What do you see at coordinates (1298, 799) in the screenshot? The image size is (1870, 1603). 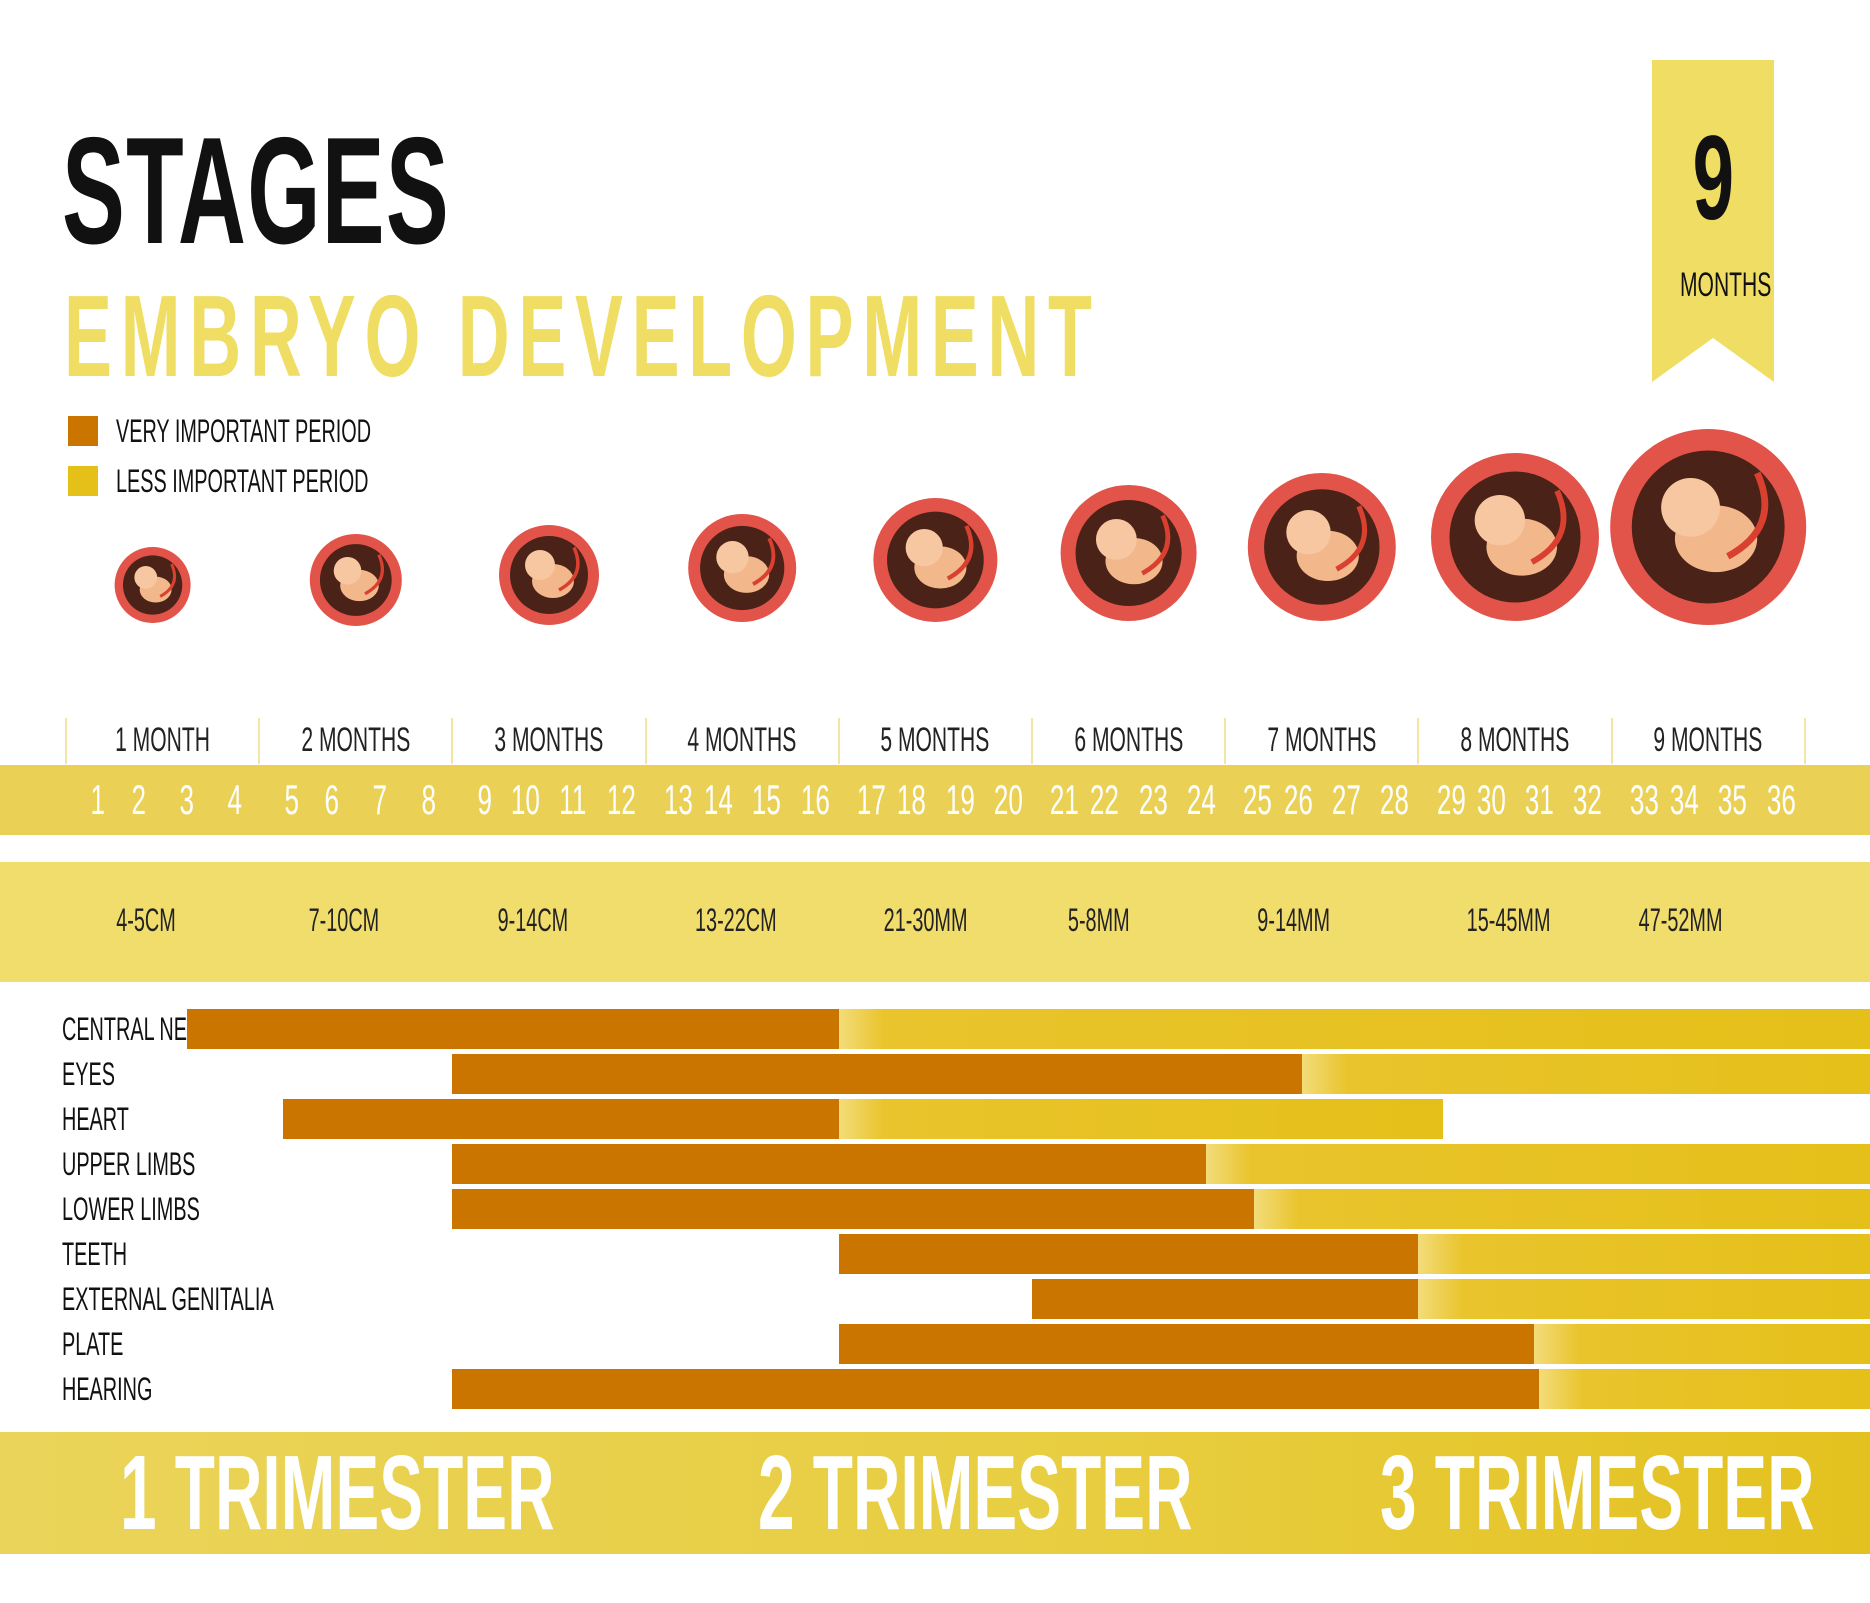 I see `week-number: 26` at bounding box center [1298, 799].